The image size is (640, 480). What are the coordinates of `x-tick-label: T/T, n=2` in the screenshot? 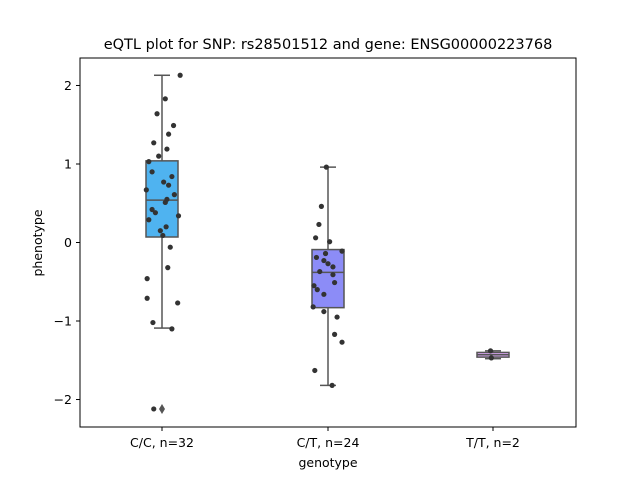 It's located at (492, 442).